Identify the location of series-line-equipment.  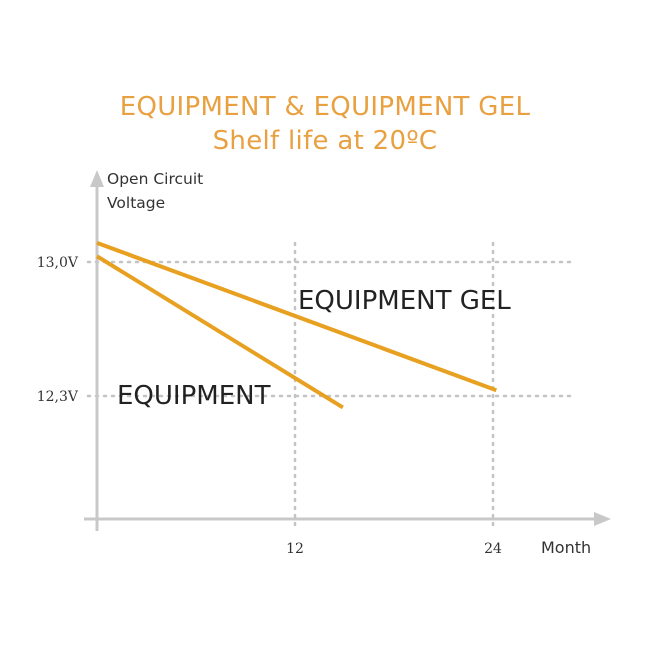
(219, 332).